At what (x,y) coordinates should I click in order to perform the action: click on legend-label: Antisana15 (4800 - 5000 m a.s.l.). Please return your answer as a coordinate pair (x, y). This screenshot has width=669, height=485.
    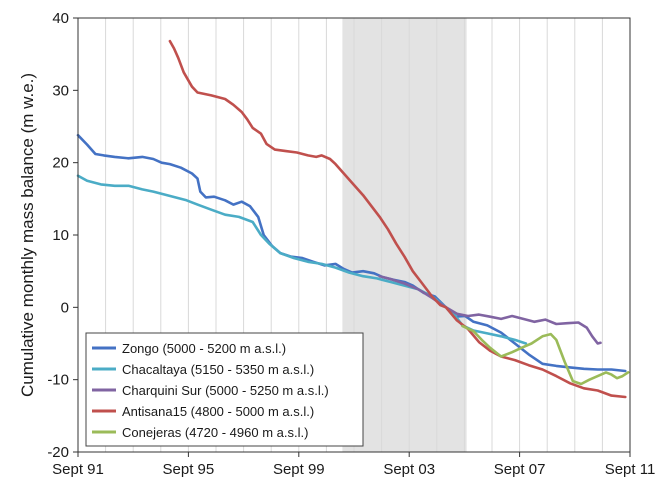
    Looking at the image, I should click on (218, 411).